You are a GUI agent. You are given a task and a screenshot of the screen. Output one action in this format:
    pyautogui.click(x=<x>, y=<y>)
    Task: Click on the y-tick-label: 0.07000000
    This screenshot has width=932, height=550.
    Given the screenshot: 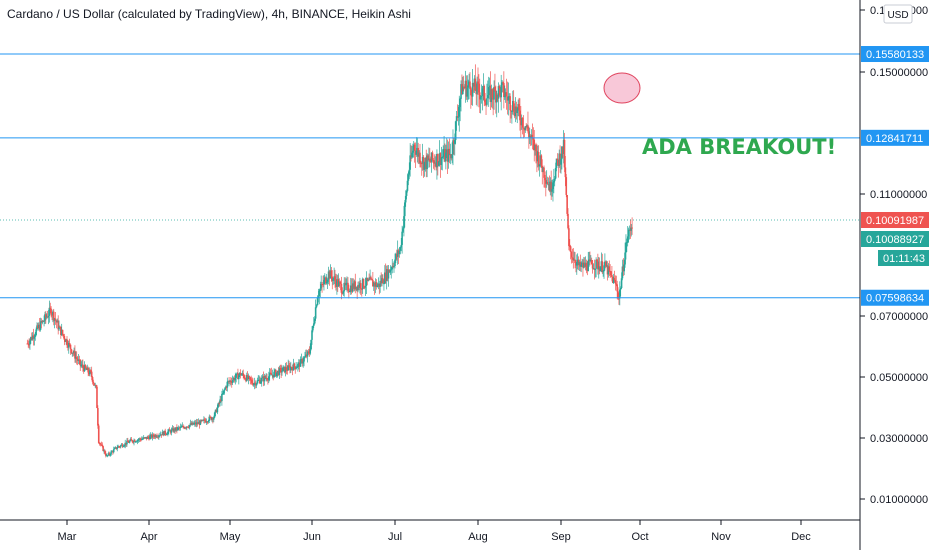 What is the action you would take?
    pyautogui.click(x=899, y=317)
    